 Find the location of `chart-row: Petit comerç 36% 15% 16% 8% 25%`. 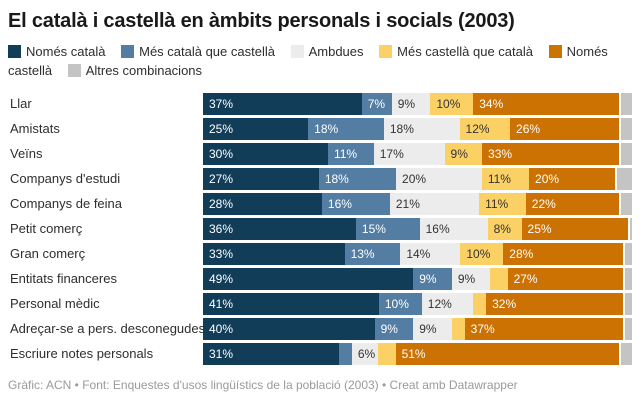

chart-row: Petit comerç 36% 15% 16% 8% 25% is located at coordinates (320, 229).